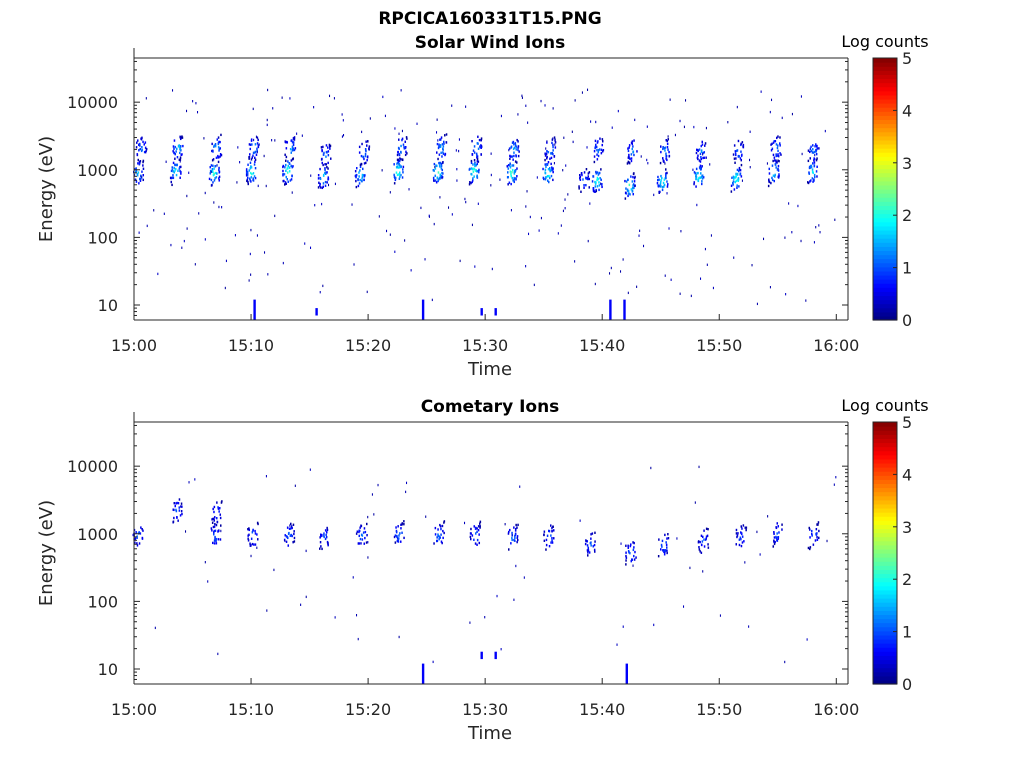 This screenshot has height=768, width=1024. What do you see at coordinates (92, 466) in the screenshot?
I see `y-tick-label: 10000` at bounding box center [92, 466].